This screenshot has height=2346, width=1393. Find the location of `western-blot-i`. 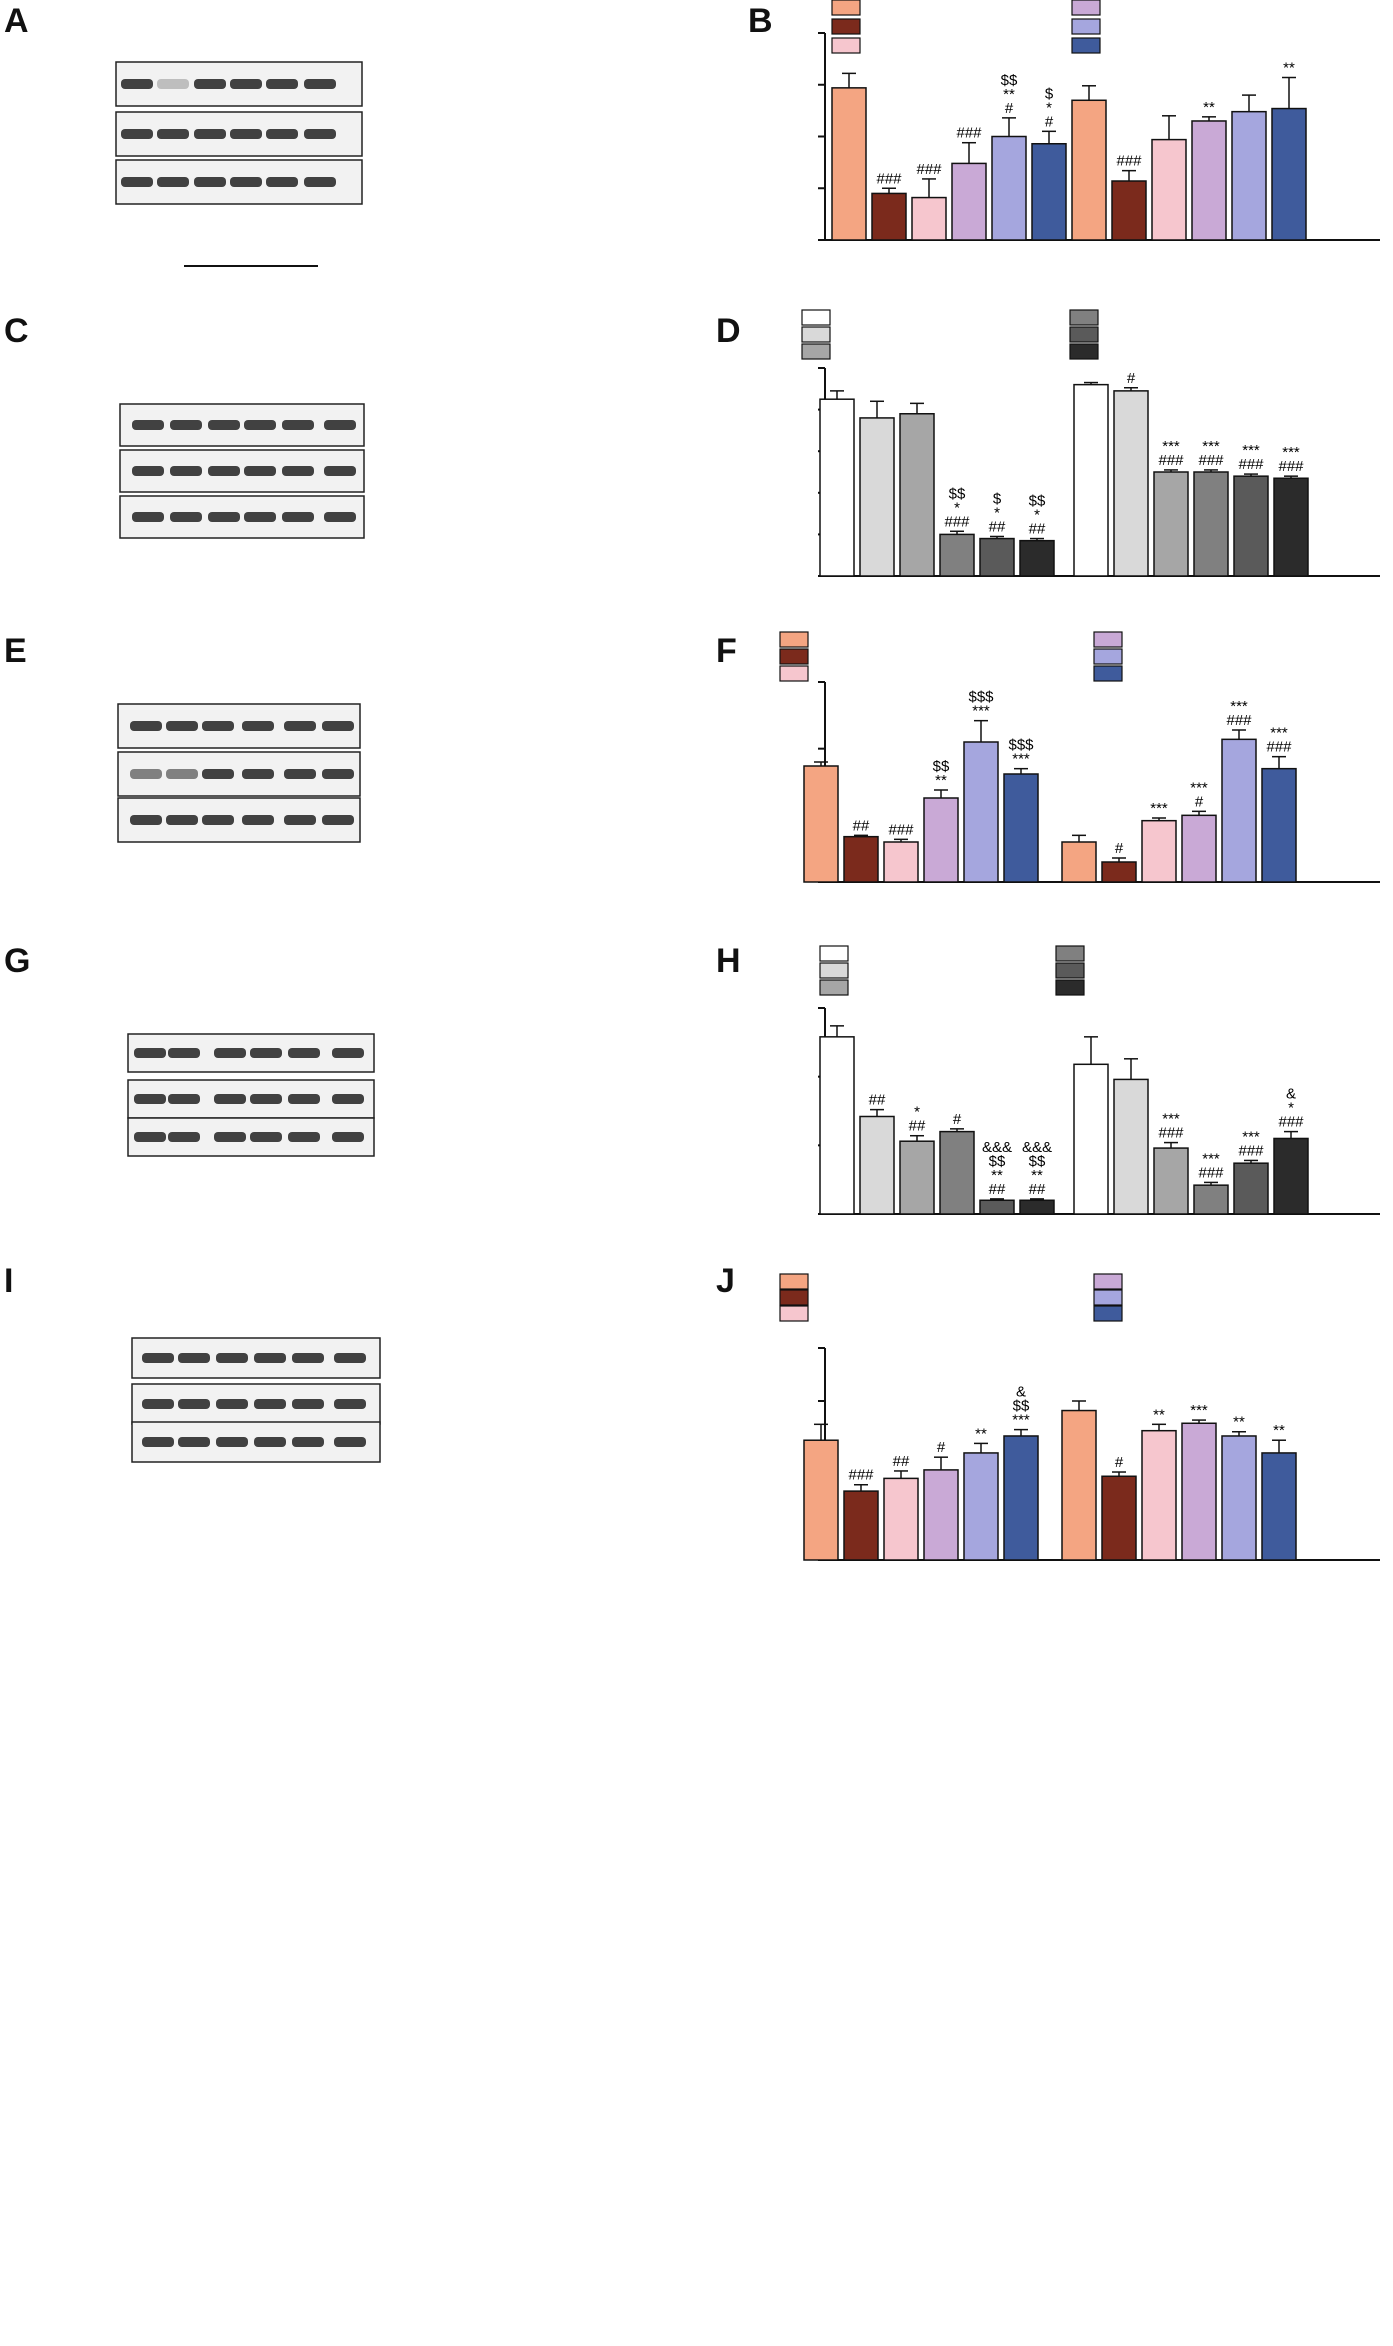

western-blot-i is located at coordinates (256, 1400).